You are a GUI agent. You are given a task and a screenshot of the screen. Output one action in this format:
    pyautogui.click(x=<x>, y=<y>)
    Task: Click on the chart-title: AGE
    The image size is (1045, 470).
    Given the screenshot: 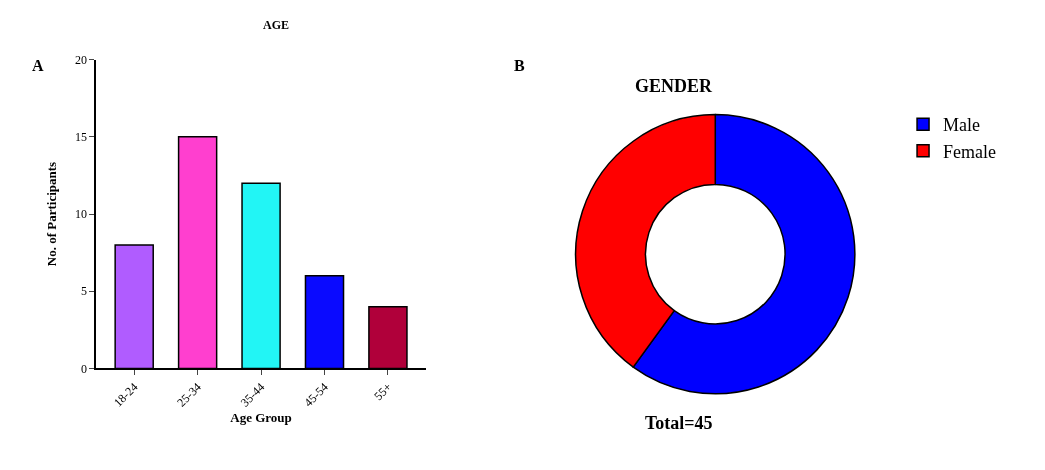 What is the action you would take?
    pyautogui.click(x=276, y=25)
    